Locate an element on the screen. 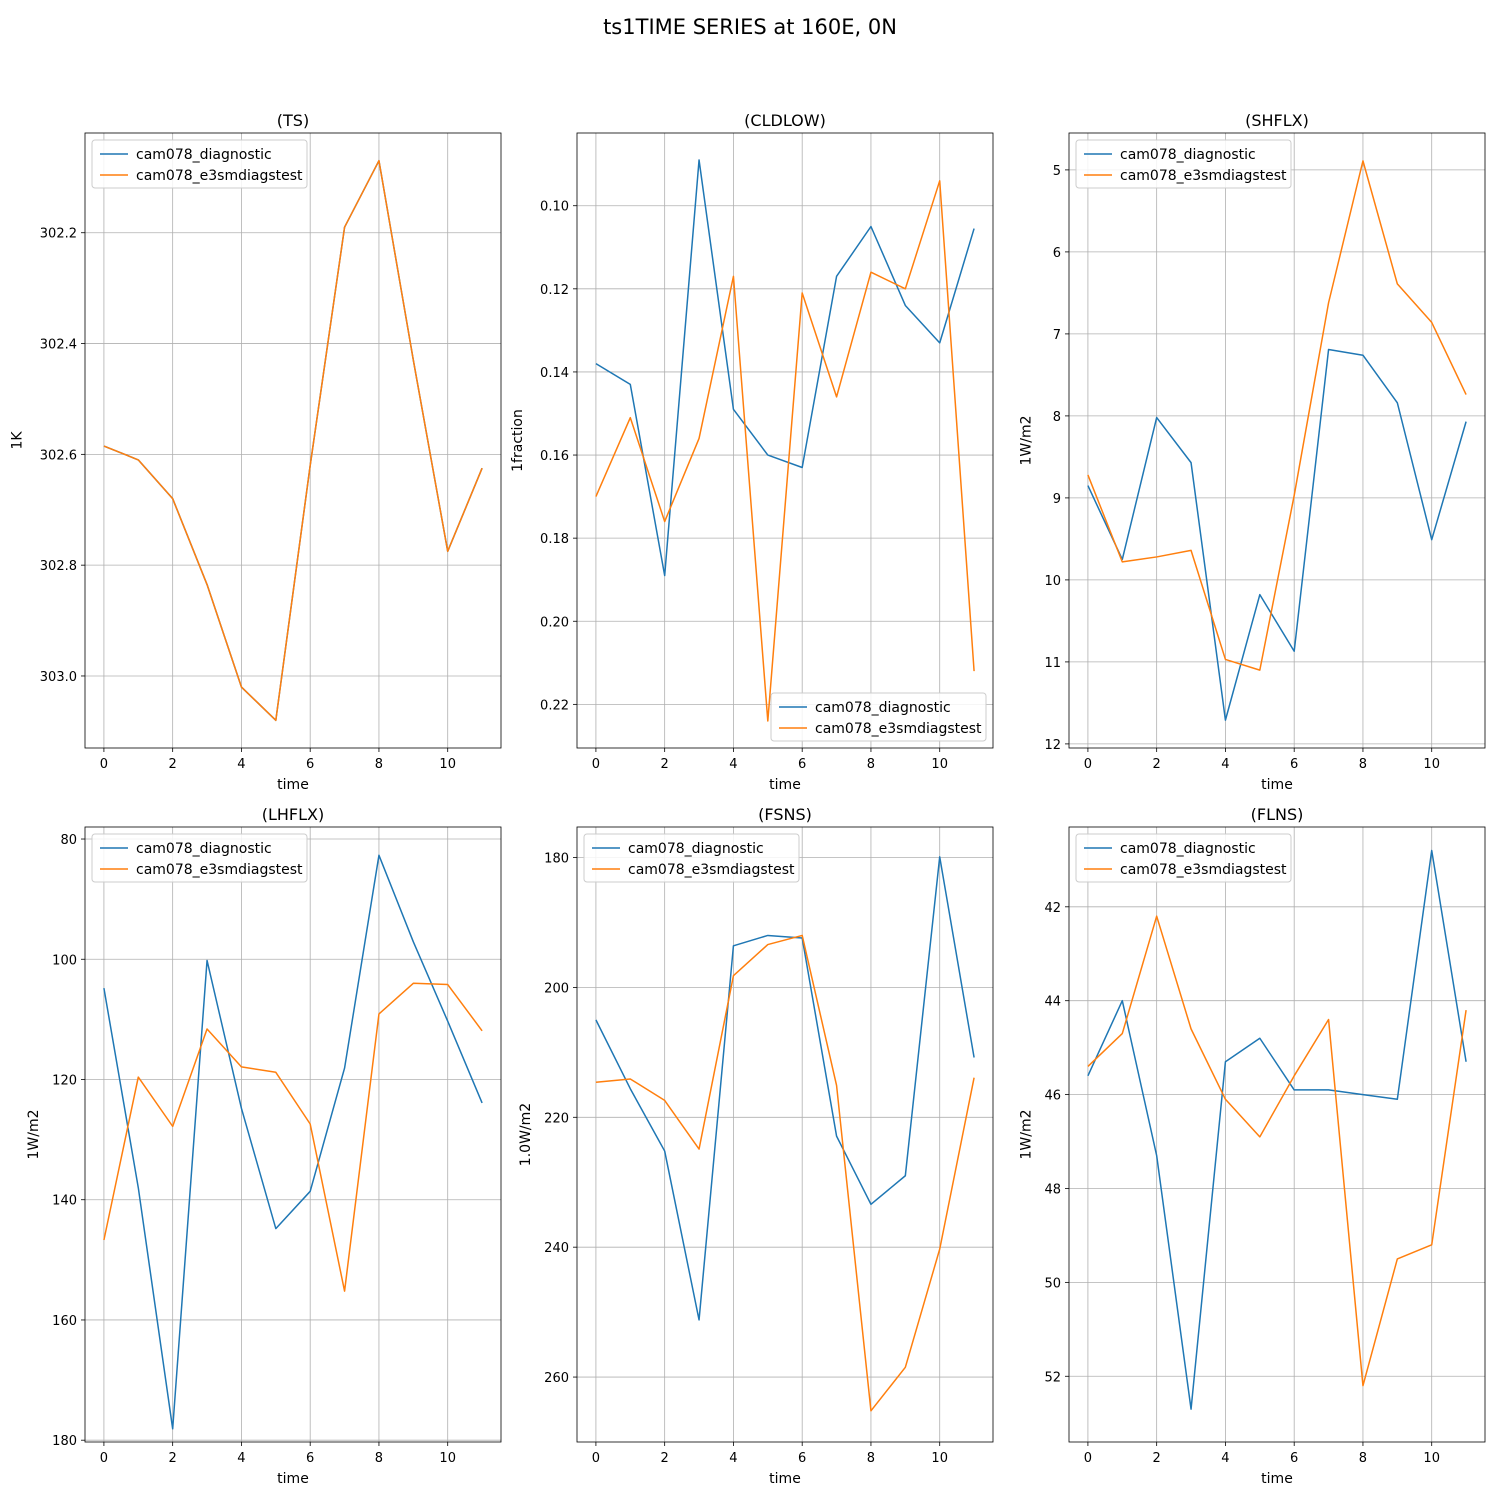  y-tick-label: 140 is located at coordinates (64, 1201).